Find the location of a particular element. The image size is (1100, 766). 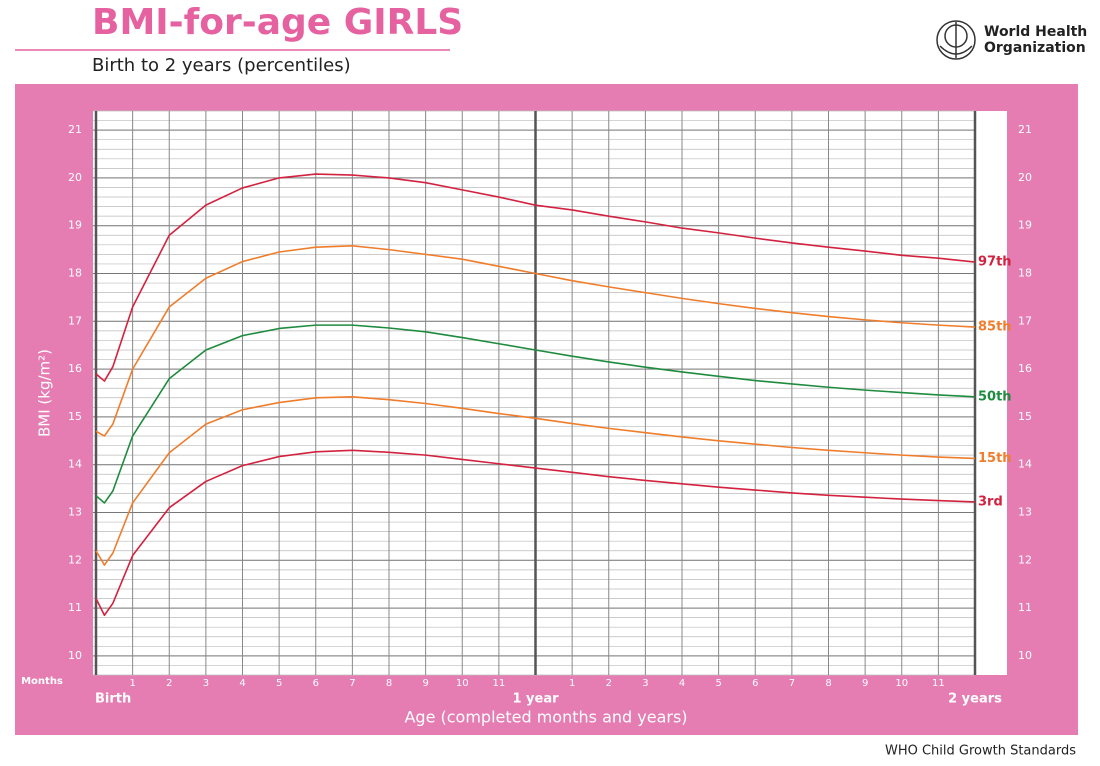

org-name: World Health is located at coordinates (1035, 32).